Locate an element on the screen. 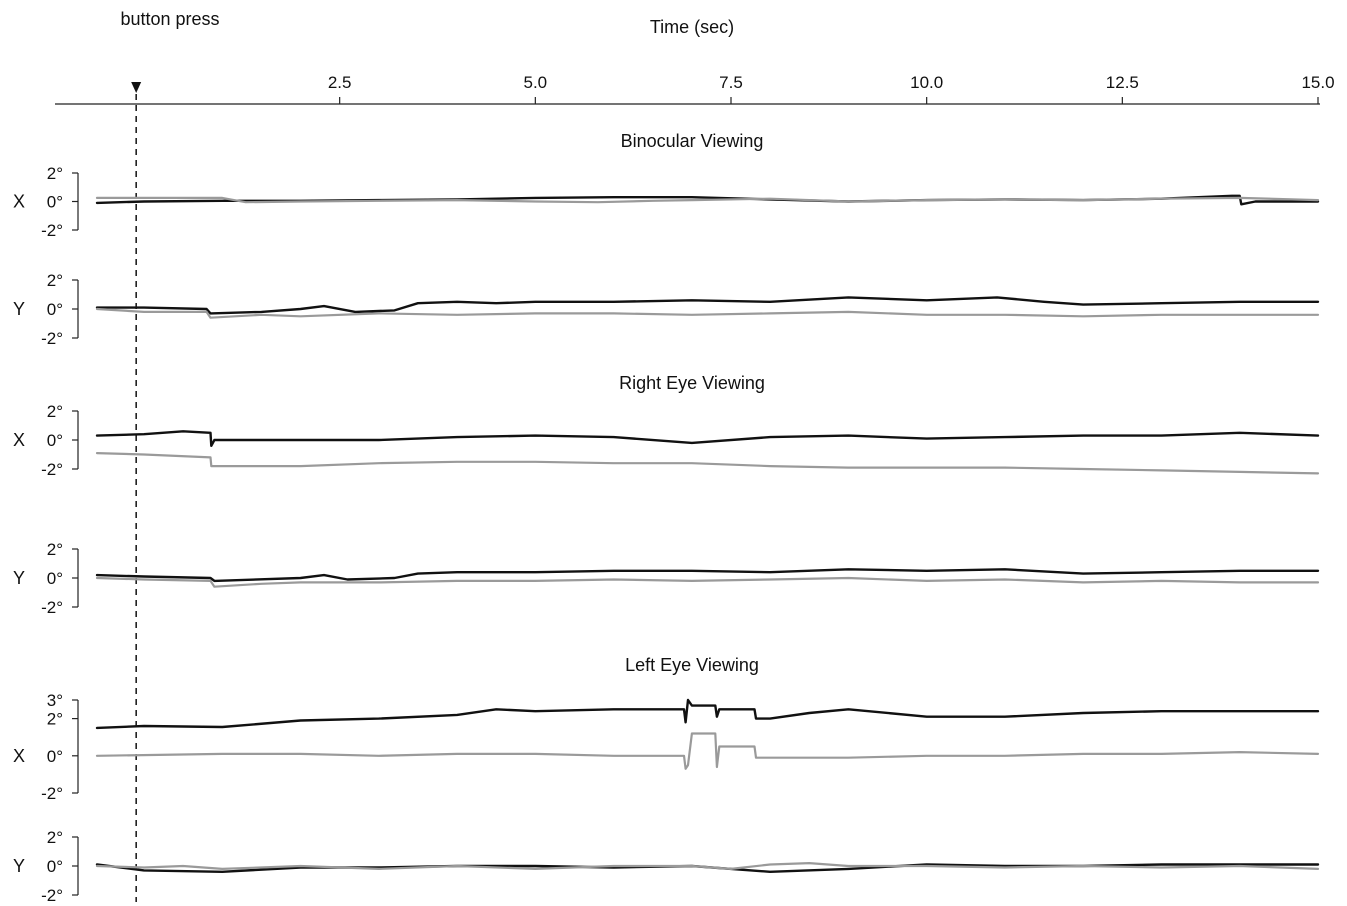  x-axis-title: Time (sec) is located at coordinates (692, 27).